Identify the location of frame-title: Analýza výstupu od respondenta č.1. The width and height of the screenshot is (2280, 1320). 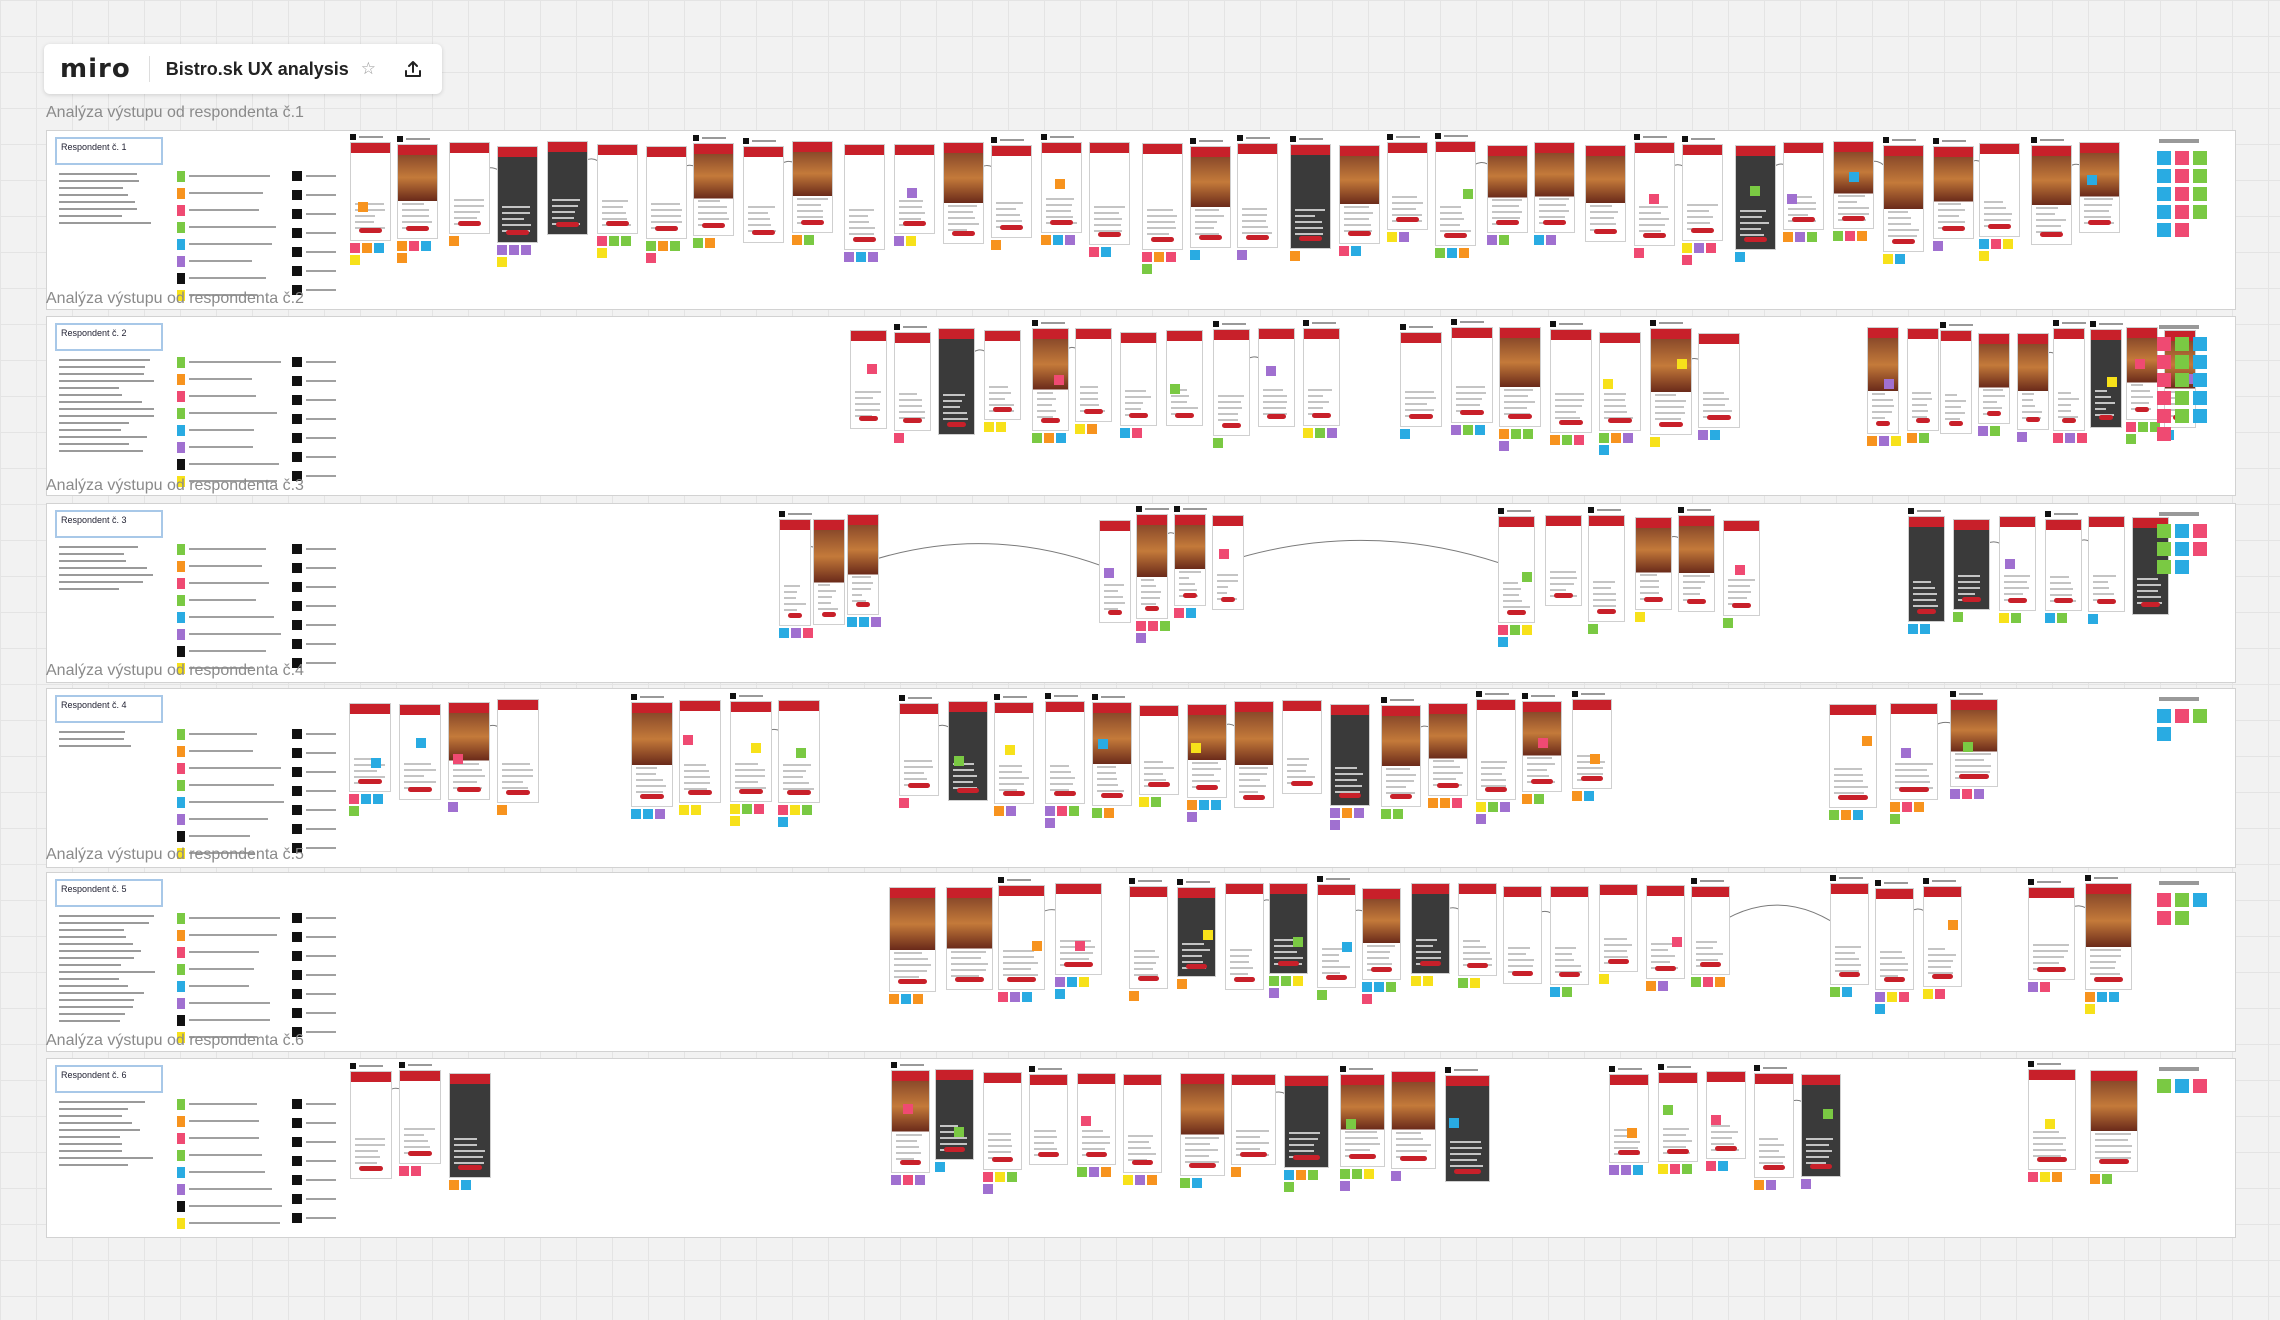
(175, 112).